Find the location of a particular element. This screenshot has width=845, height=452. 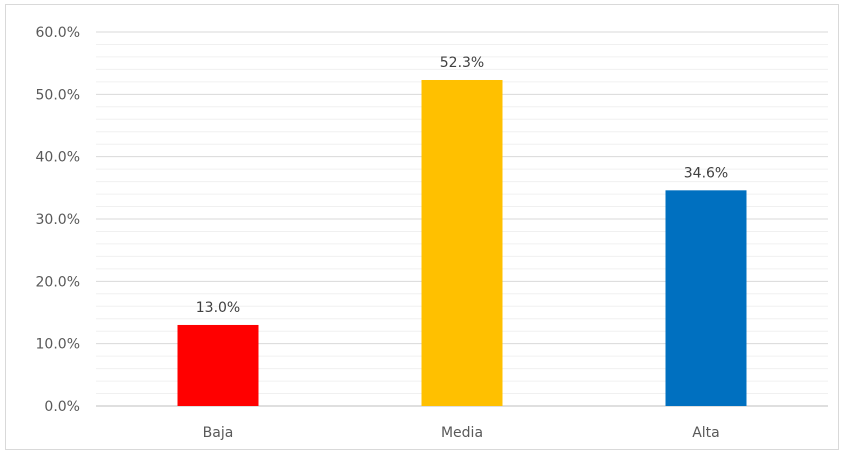

data-label-baja: 13.0% is located at coordinates (218, 308).